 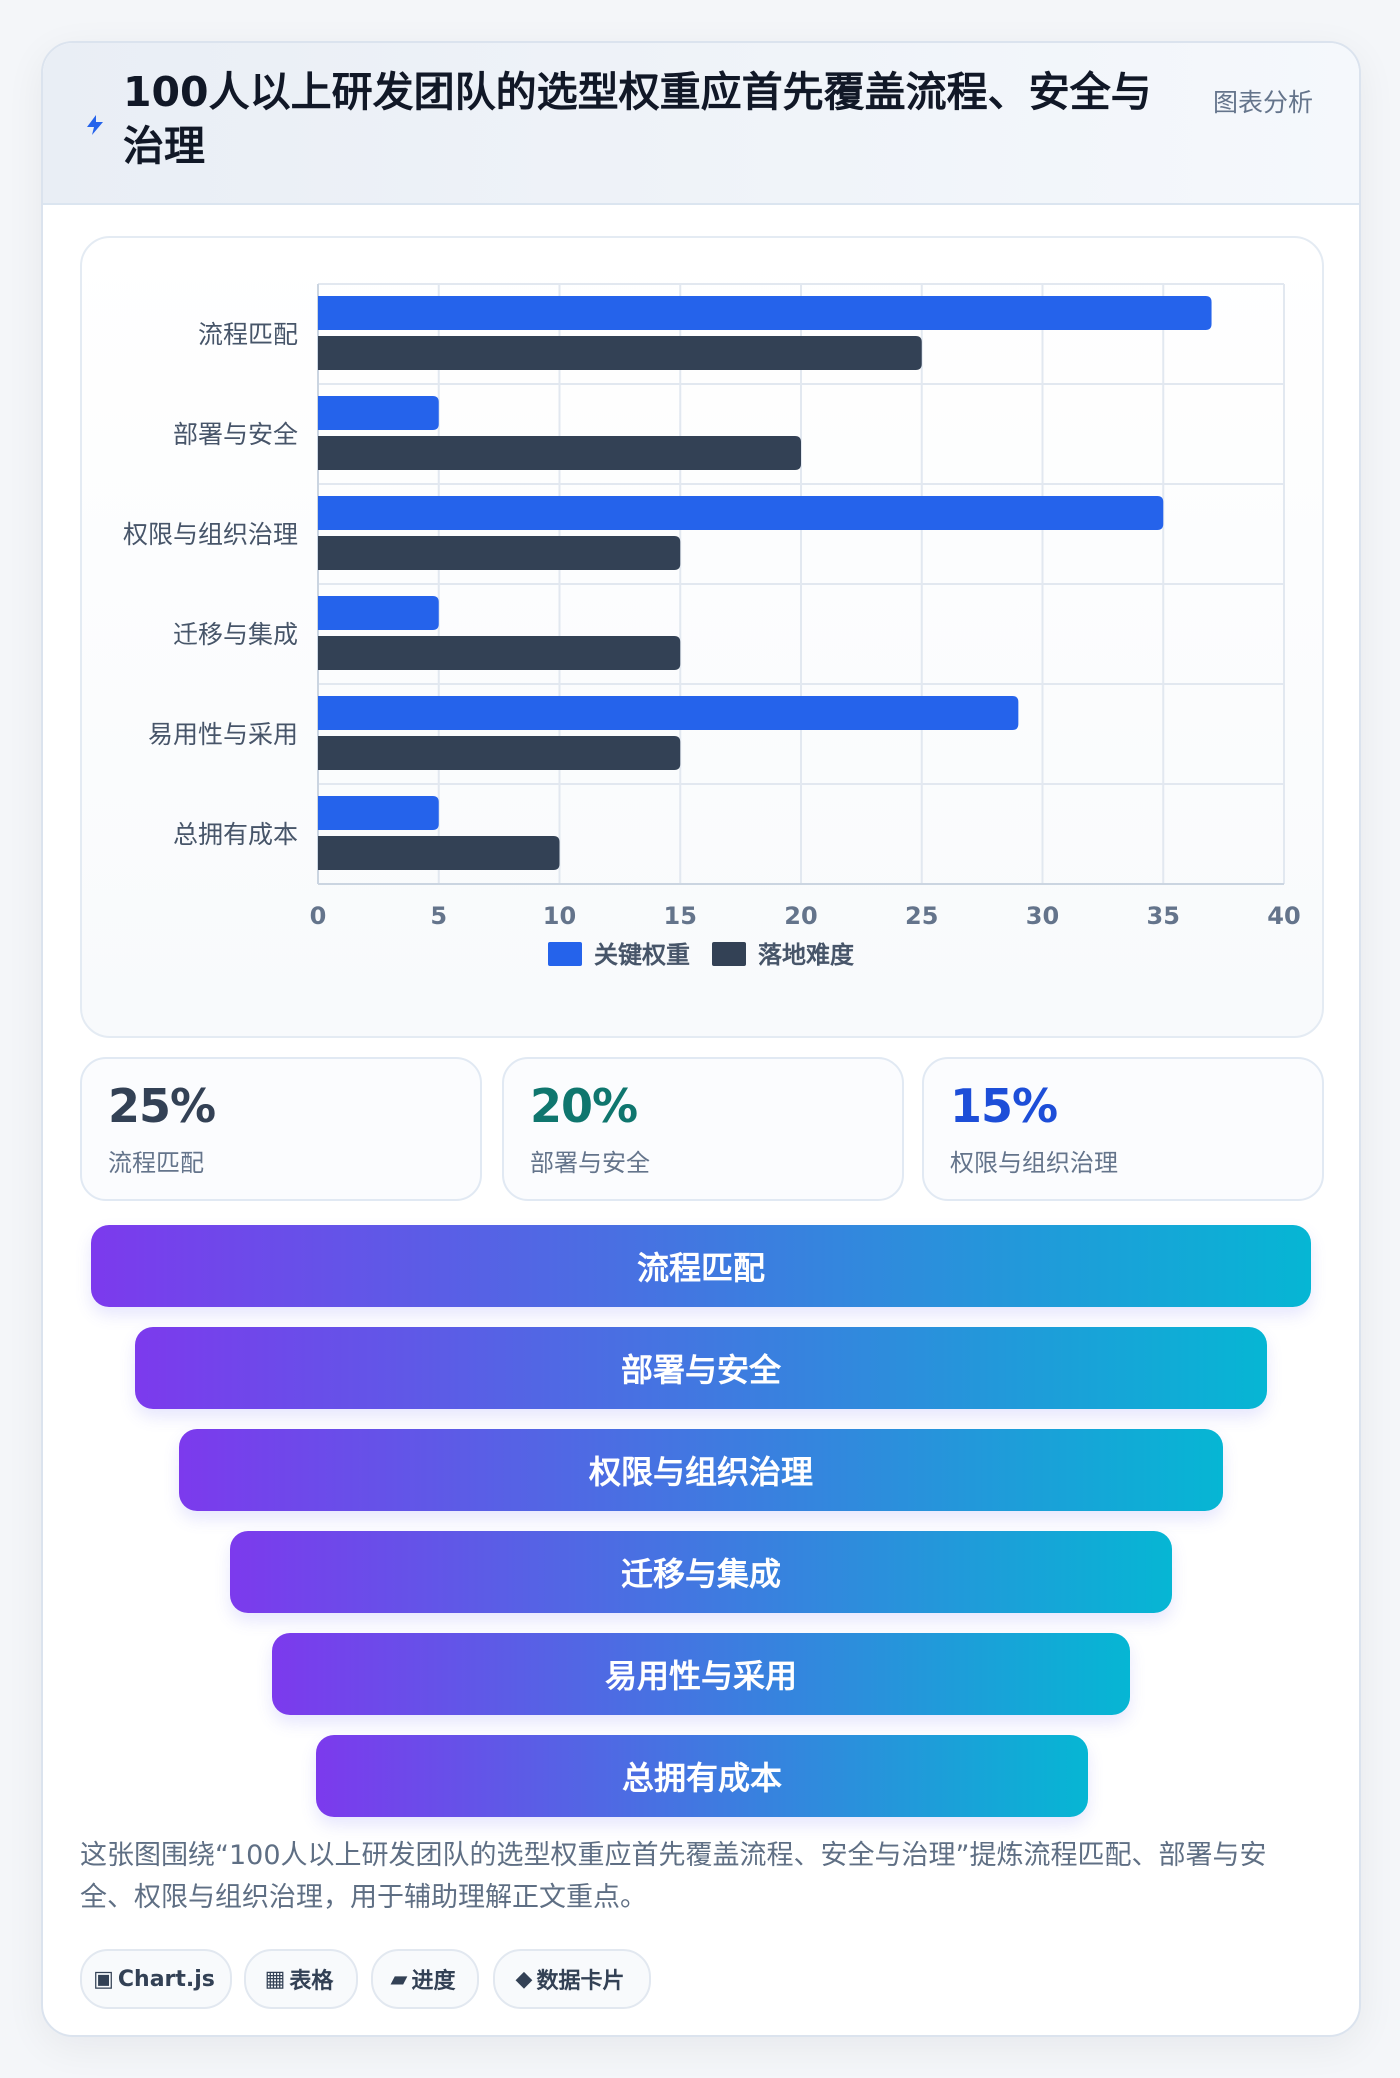 What do you see at coordinates (281, 1129) in the screenshot?
I see `stat-card-process: 25% 流程匹配` at bounding box center [281, 1129].